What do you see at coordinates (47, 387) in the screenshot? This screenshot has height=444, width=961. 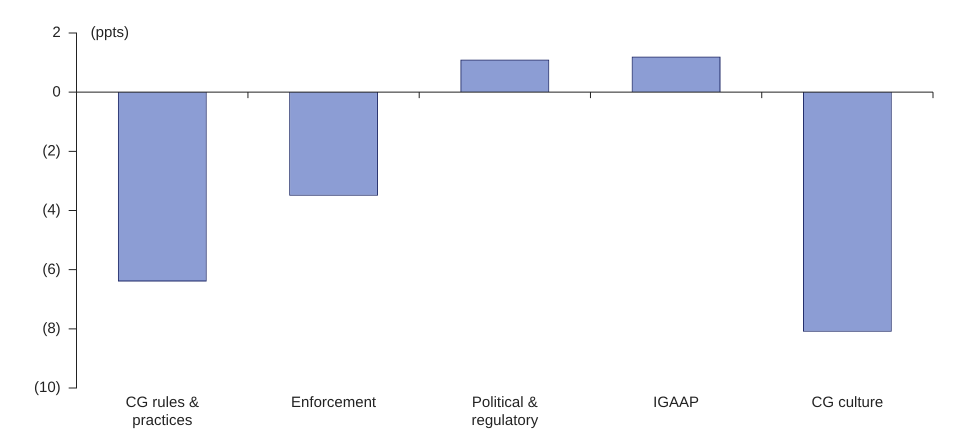 I see `y-tick-label: (10)` at bounding box center [47, 387].